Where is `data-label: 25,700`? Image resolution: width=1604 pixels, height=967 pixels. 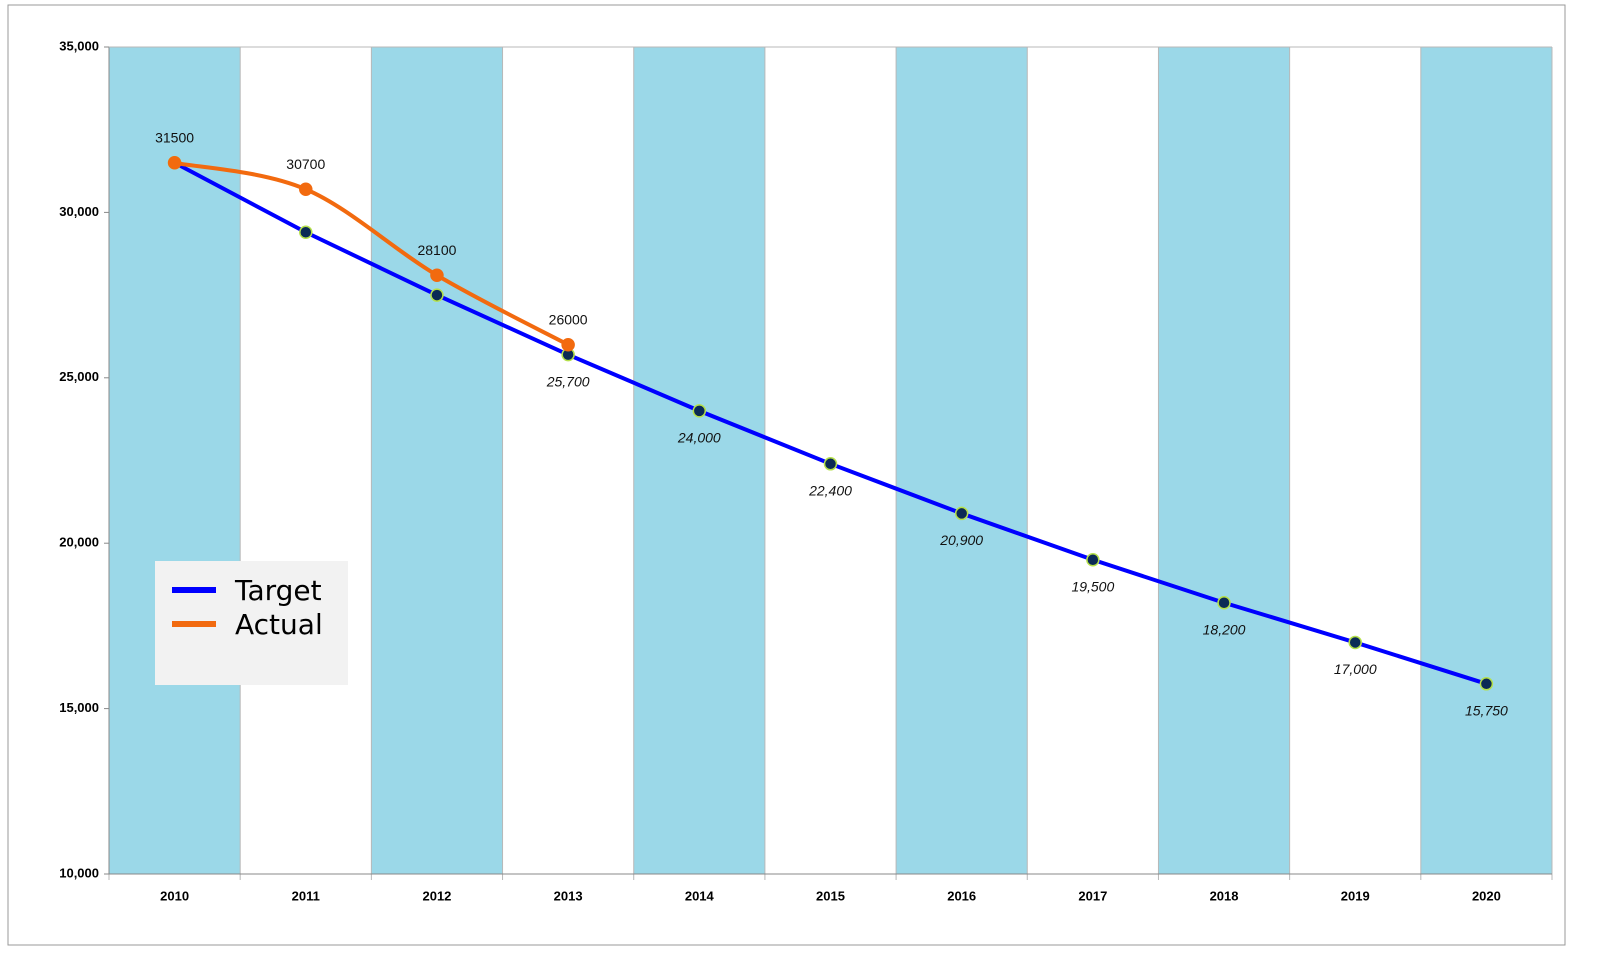 data-label: 25,700 is located at coordinates (568, 381).